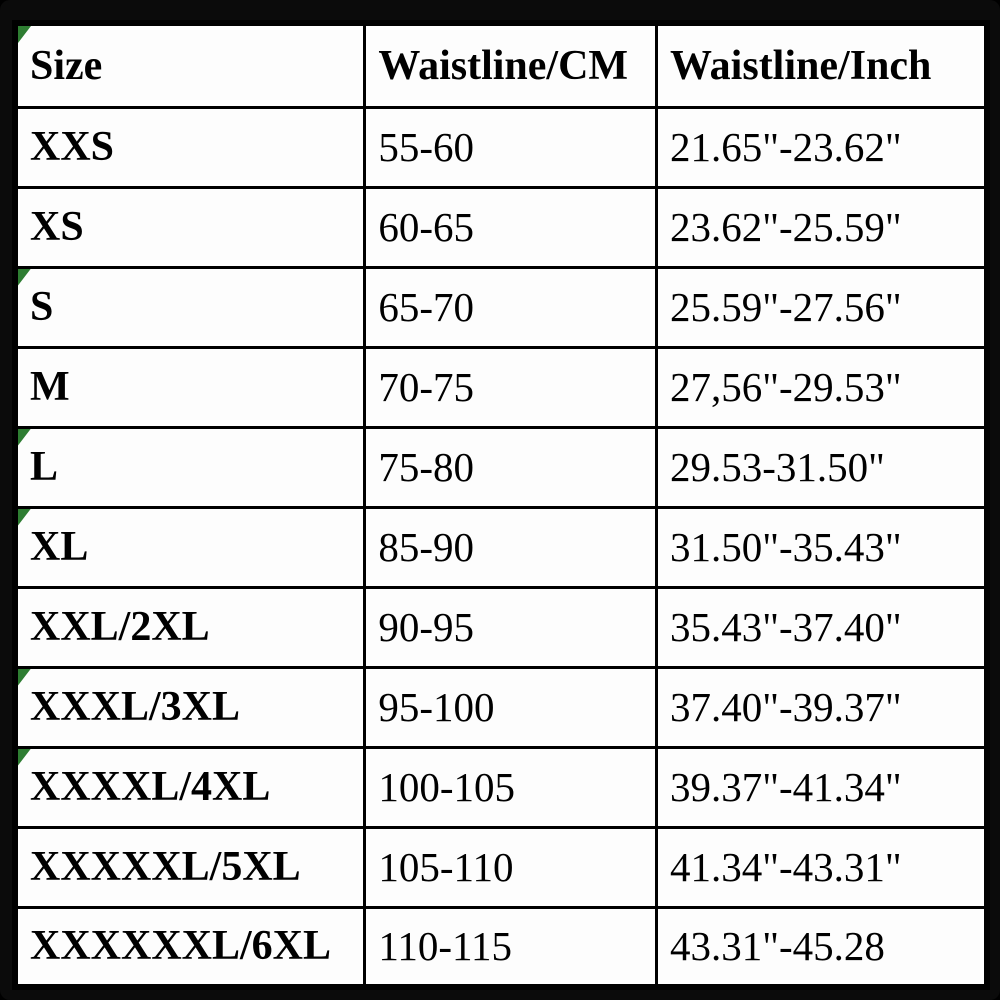  I want to click on table-row-l: L 75-80 29.53-31.50", so click(501, 467).